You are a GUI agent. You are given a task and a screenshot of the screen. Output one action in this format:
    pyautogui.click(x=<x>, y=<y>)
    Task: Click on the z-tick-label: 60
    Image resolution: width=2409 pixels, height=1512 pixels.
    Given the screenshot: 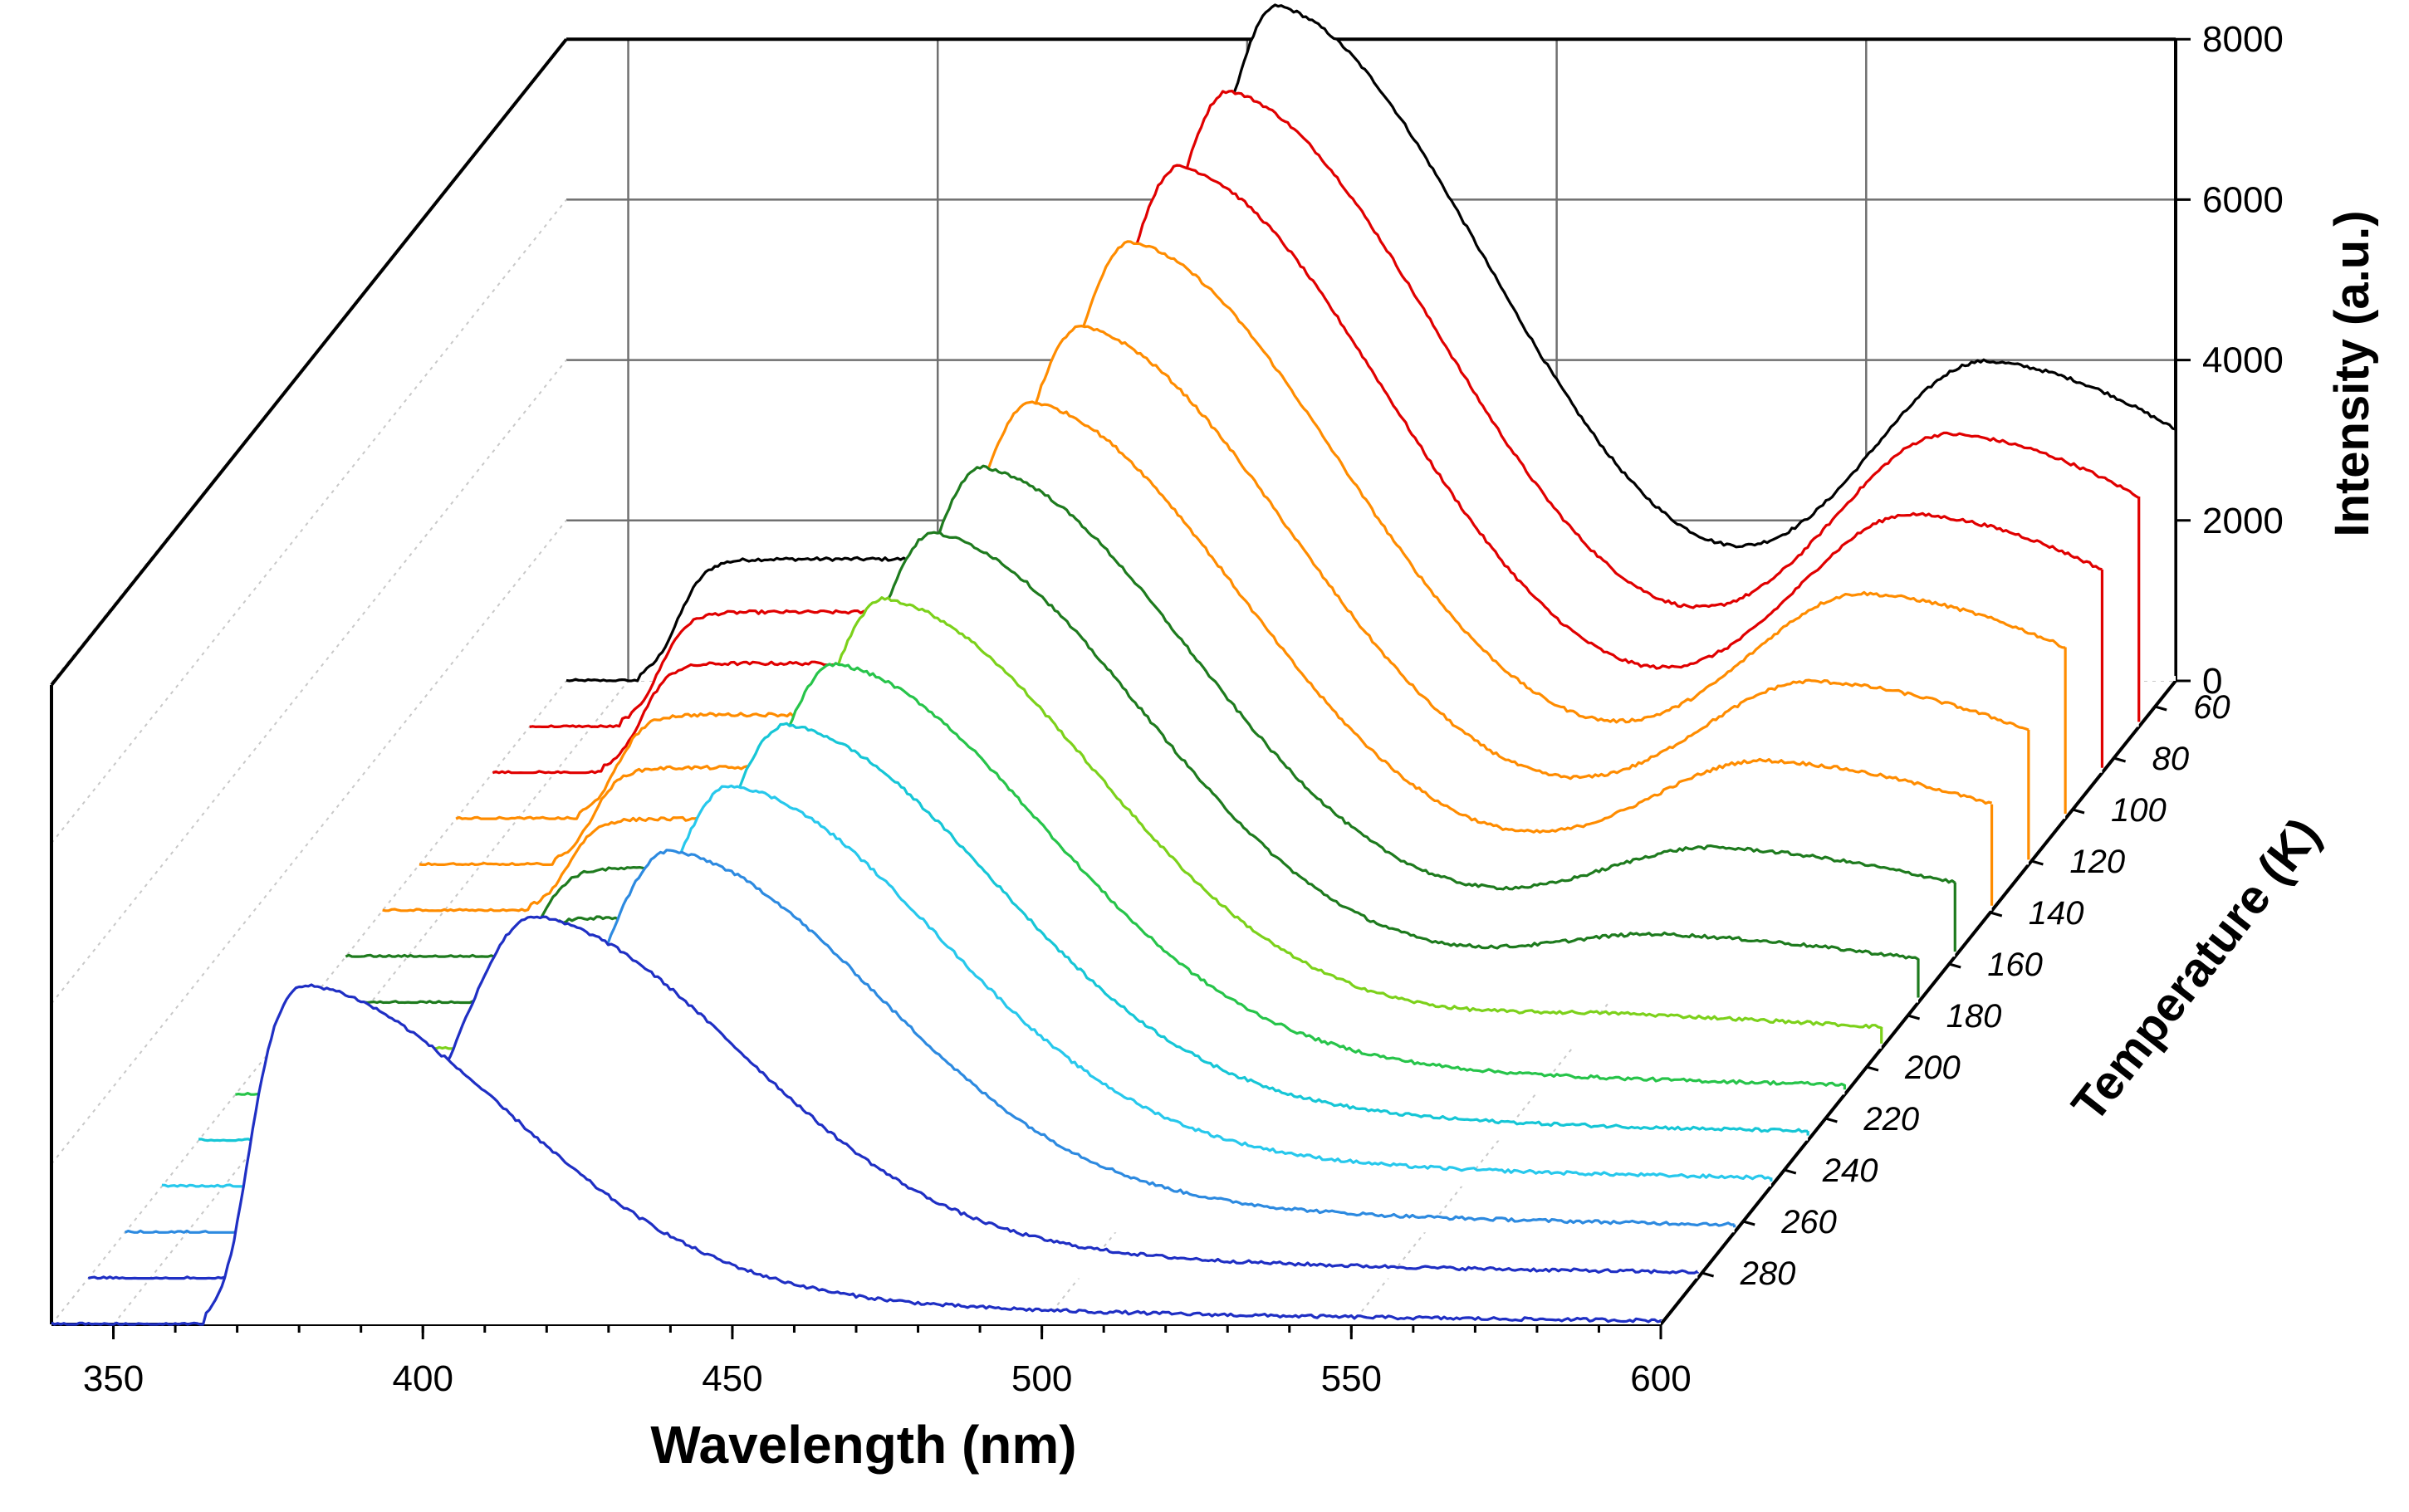 What is the action you would take?
    pyautogui.click(x=2211, y=707)
    